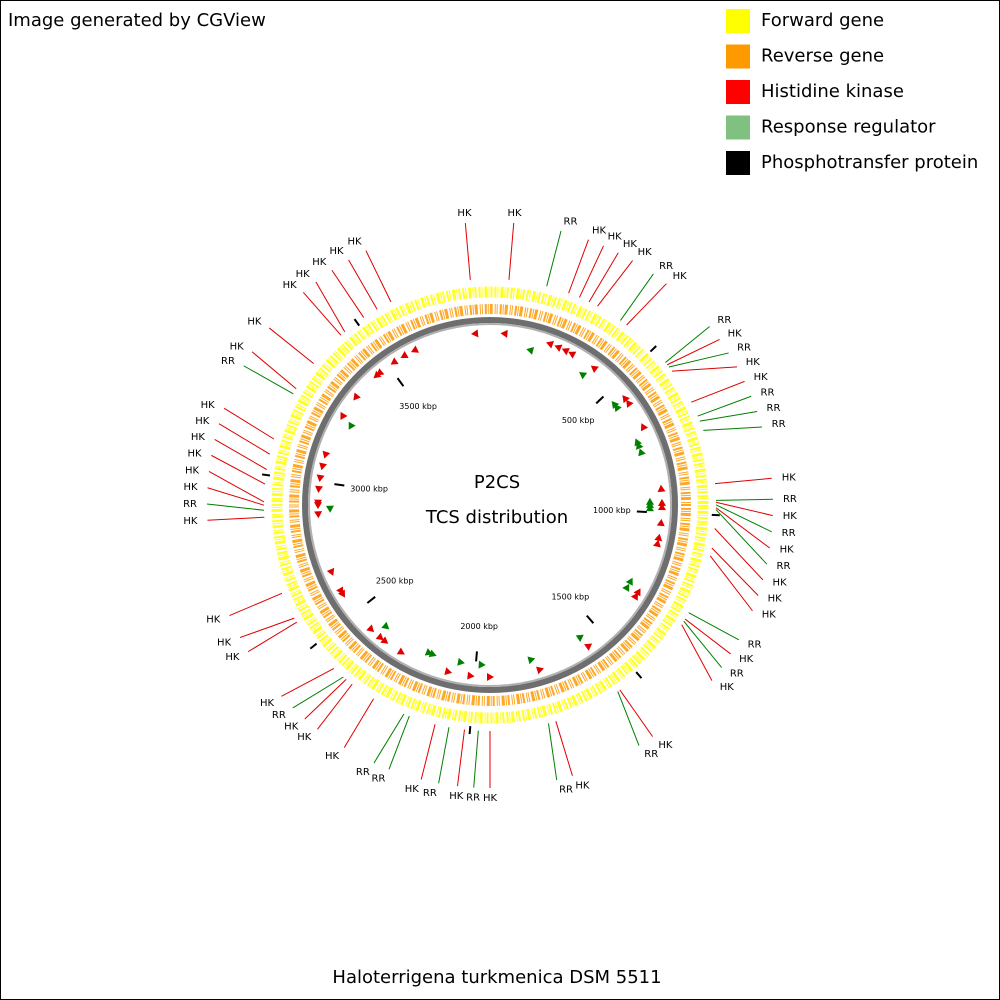 The image size is (1000, 1000). What do you see at coordinates (369, 488) in the screenshot?
I see `tick-label: 3000 kbp` at bounding box center [369, 488].